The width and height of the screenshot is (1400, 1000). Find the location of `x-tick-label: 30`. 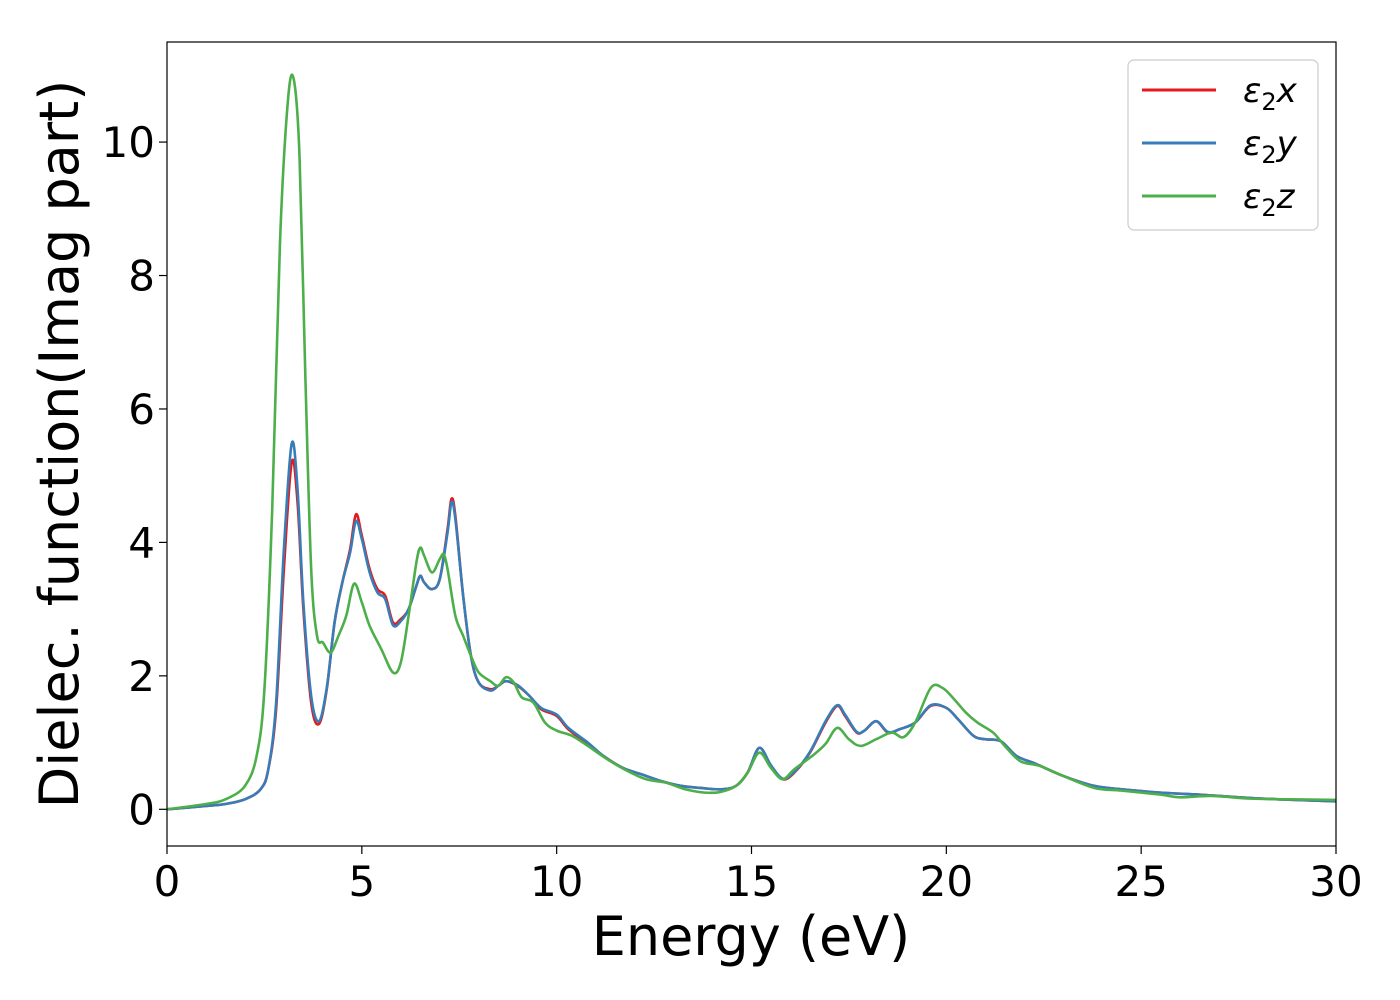

x-tick-label: 30 is located at coordinates (1335, 881).